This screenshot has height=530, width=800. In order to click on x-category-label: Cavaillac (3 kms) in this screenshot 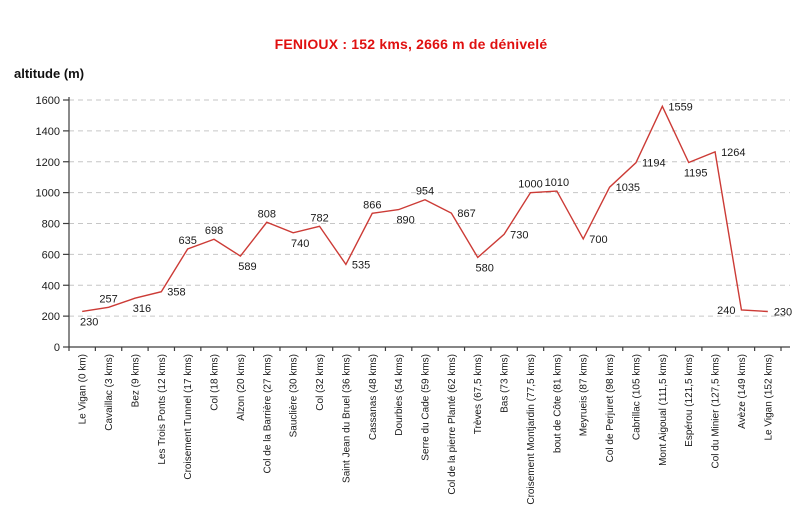, I will do `click(109, 392)`.